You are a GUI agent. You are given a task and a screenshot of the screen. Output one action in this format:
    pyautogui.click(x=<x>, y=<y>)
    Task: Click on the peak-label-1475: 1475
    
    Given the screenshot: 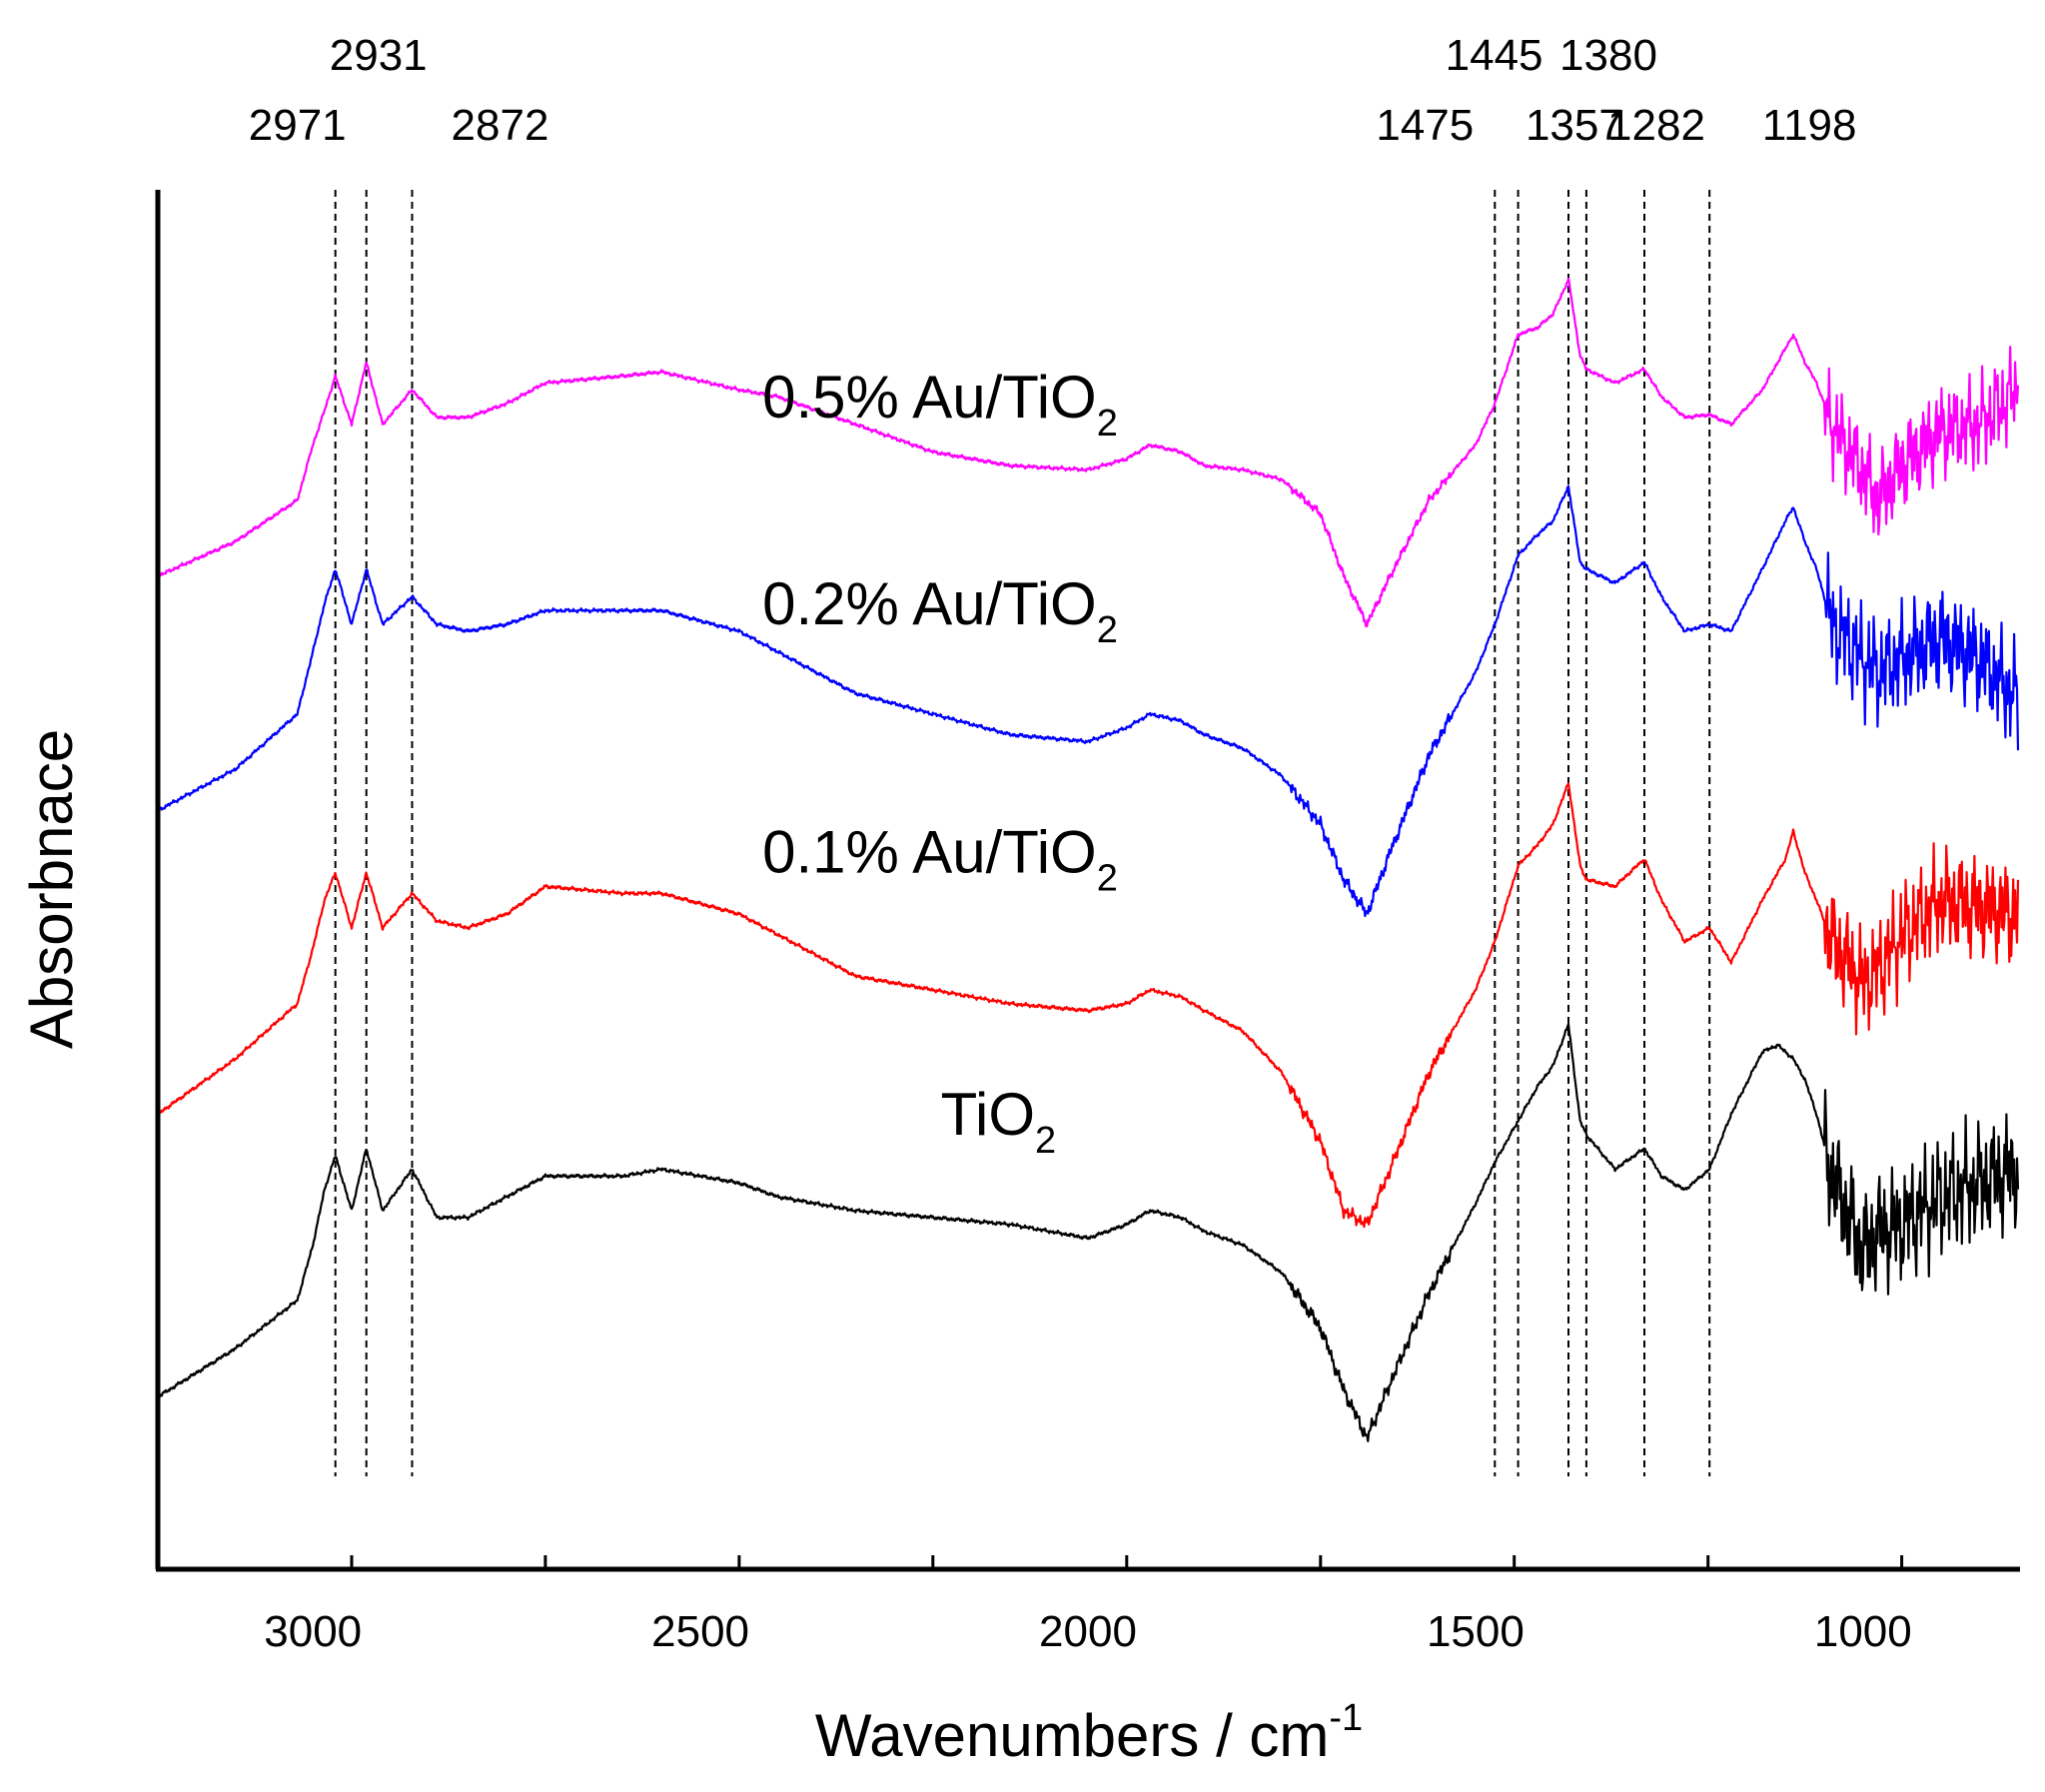 What is the action you would take?
    pyautogui.click(x=1425, y=125)
    